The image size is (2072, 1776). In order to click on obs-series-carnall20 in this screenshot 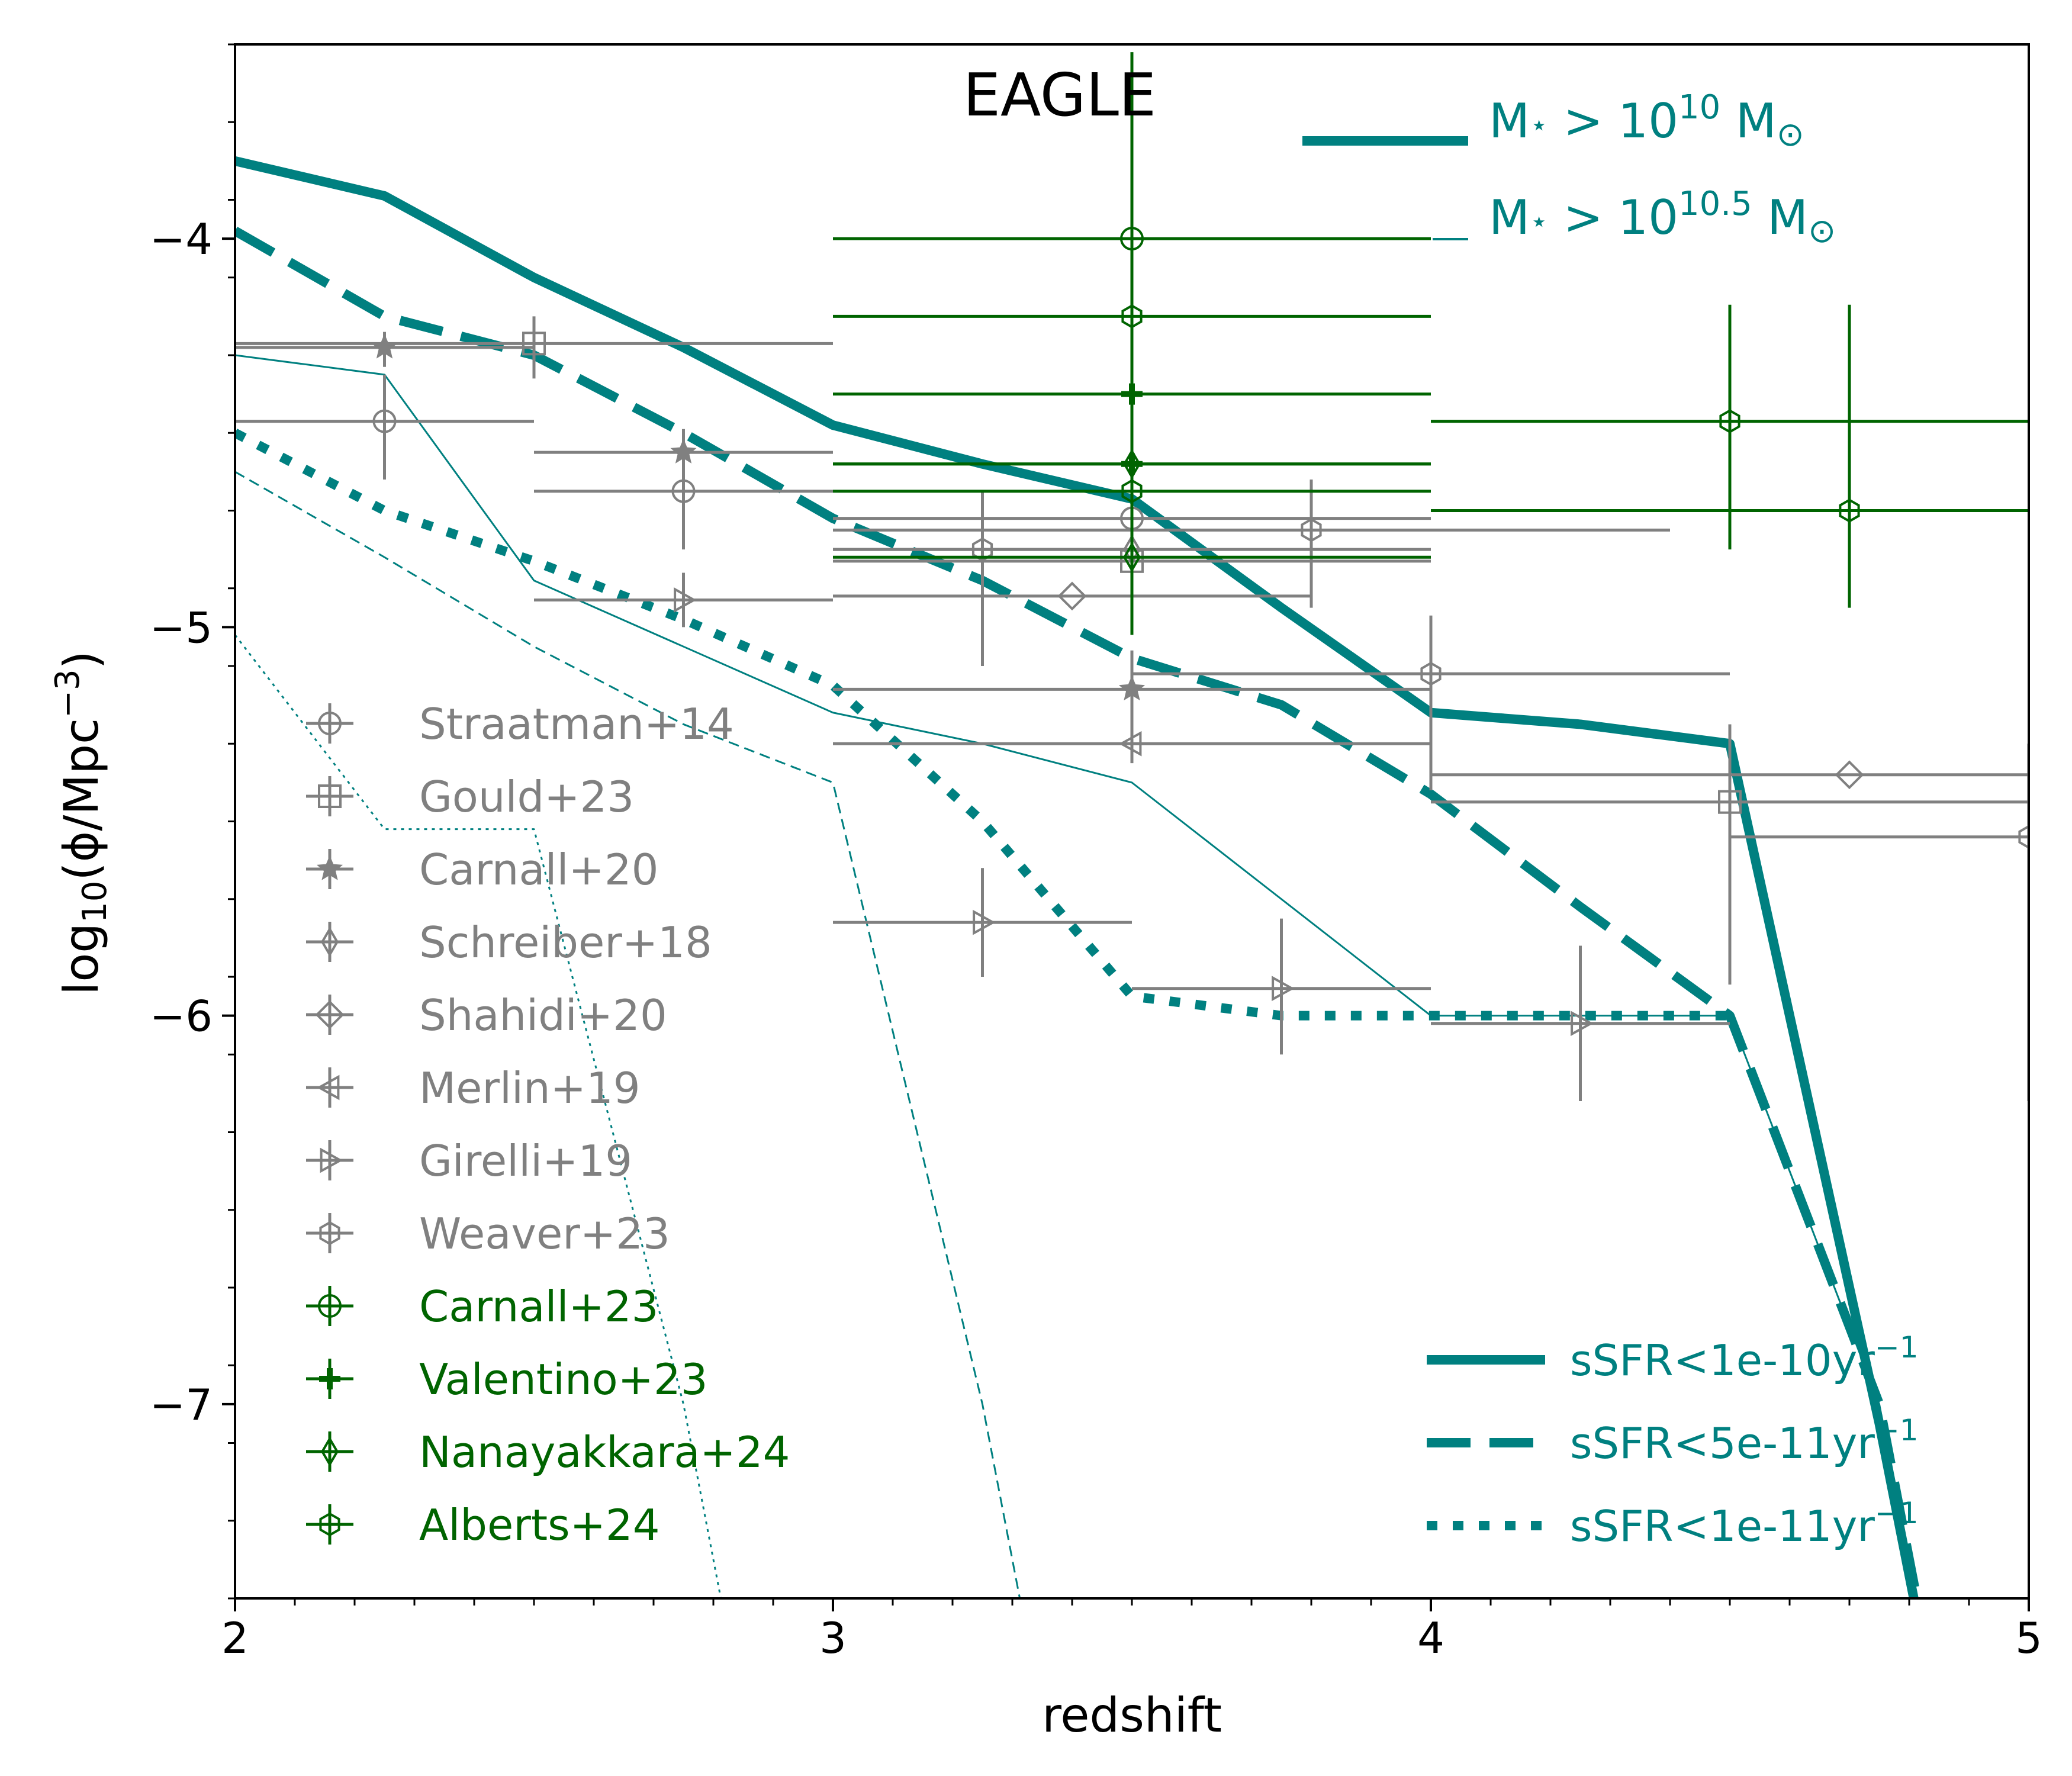, I will do `click(833, 532)`.